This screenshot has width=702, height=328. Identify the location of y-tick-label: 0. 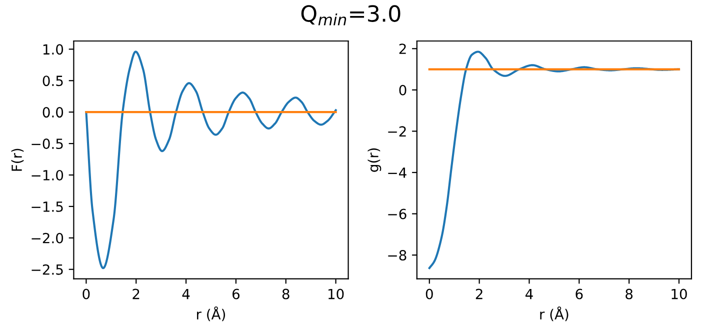
(402, 90).